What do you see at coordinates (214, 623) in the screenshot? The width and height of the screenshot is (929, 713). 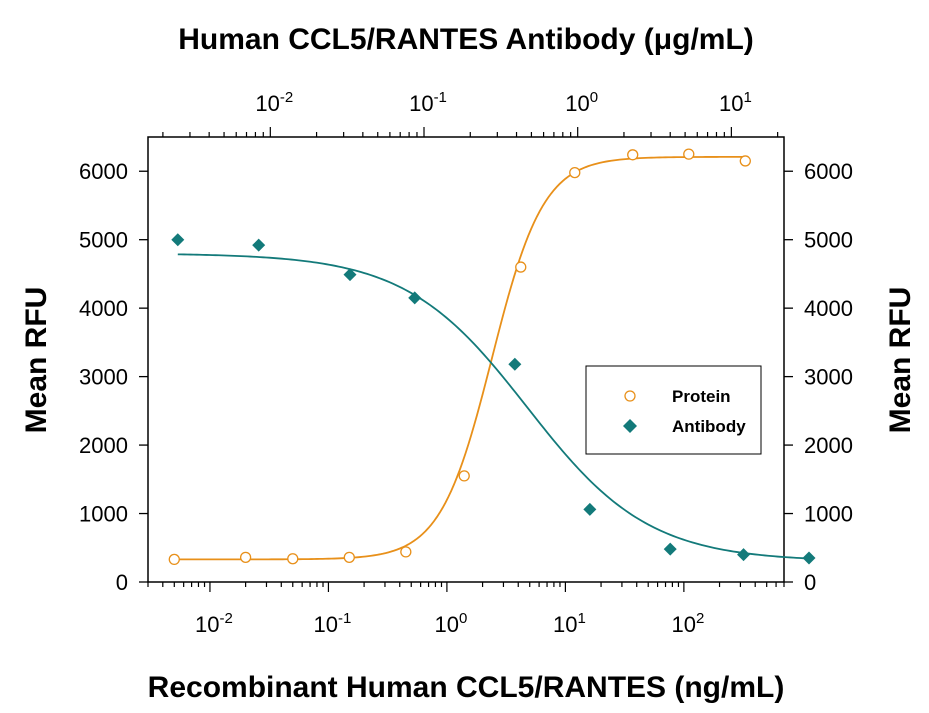 I see `x-tick-label-bottom: 10⁻²` at bounding box center [214, 623].